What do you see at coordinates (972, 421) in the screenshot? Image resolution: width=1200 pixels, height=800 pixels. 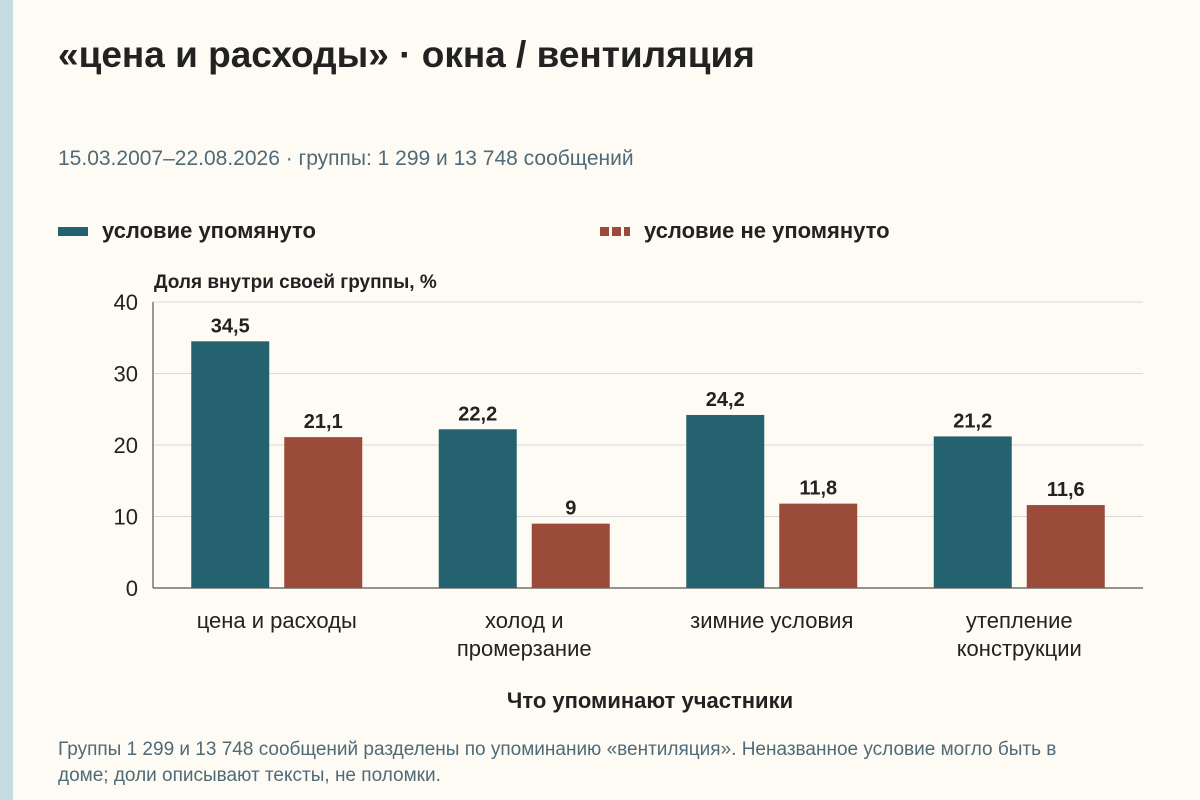 I see `data-label-mentioned: 21,2` at bounding box center [972, 421].